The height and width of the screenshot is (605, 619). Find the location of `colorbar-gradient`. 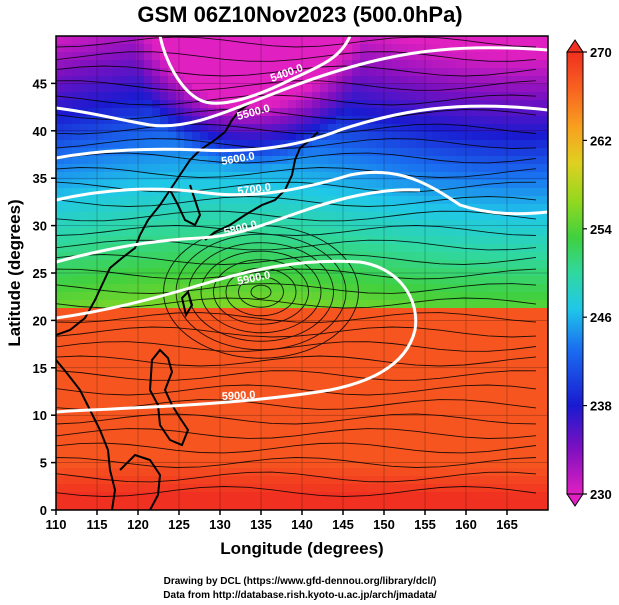

colorbar-gradient is located at coordinates (575, 273).